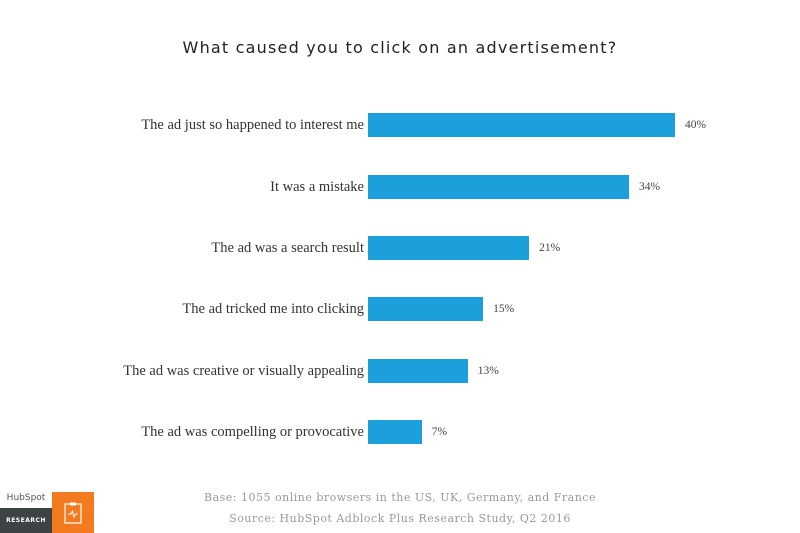 The width and height of the screenshot is (800, 533). I want to click on category-label: The ad was a search result, so click(287, 248).